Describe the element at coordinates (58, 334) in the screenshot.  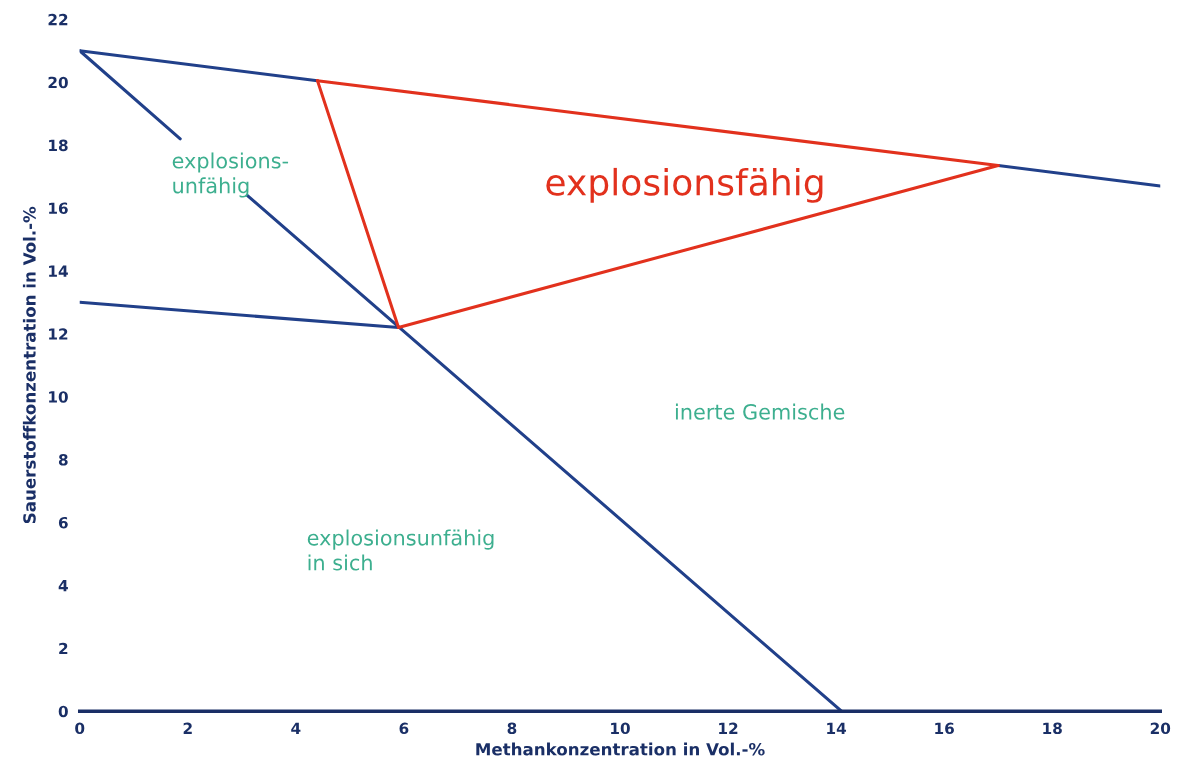
I see `y-tick-label: 12` at that location.